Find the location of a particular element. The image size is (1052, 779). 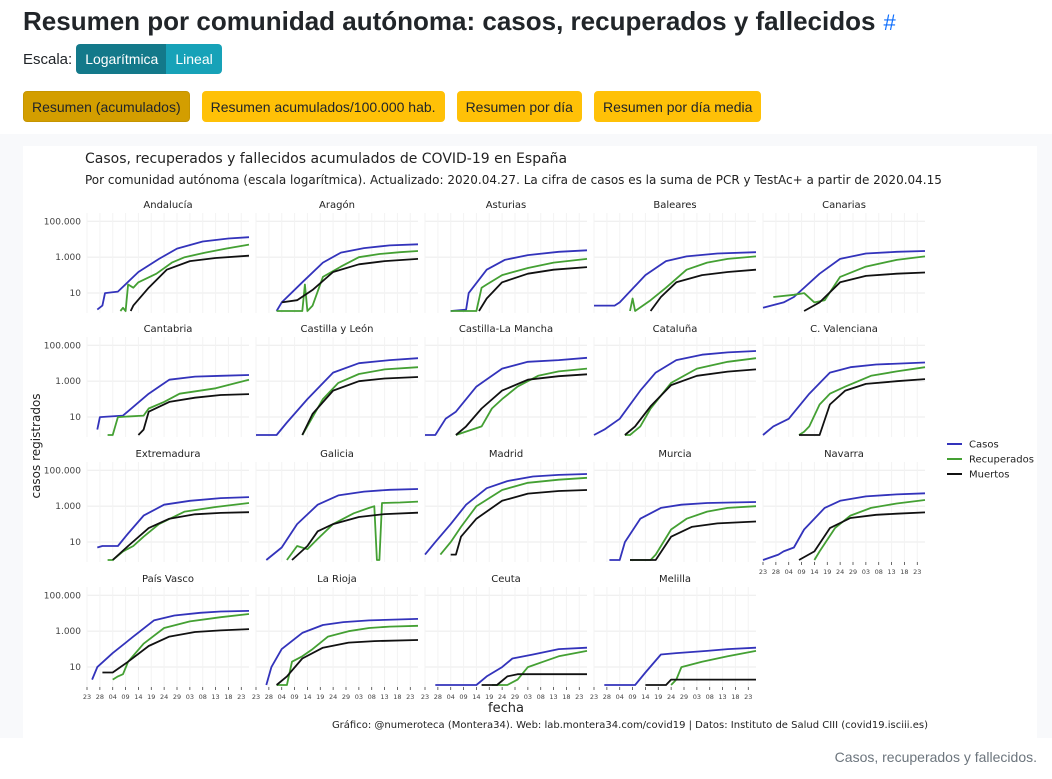

series-line-recuperados-aragon is located at coordinates (347, 281).